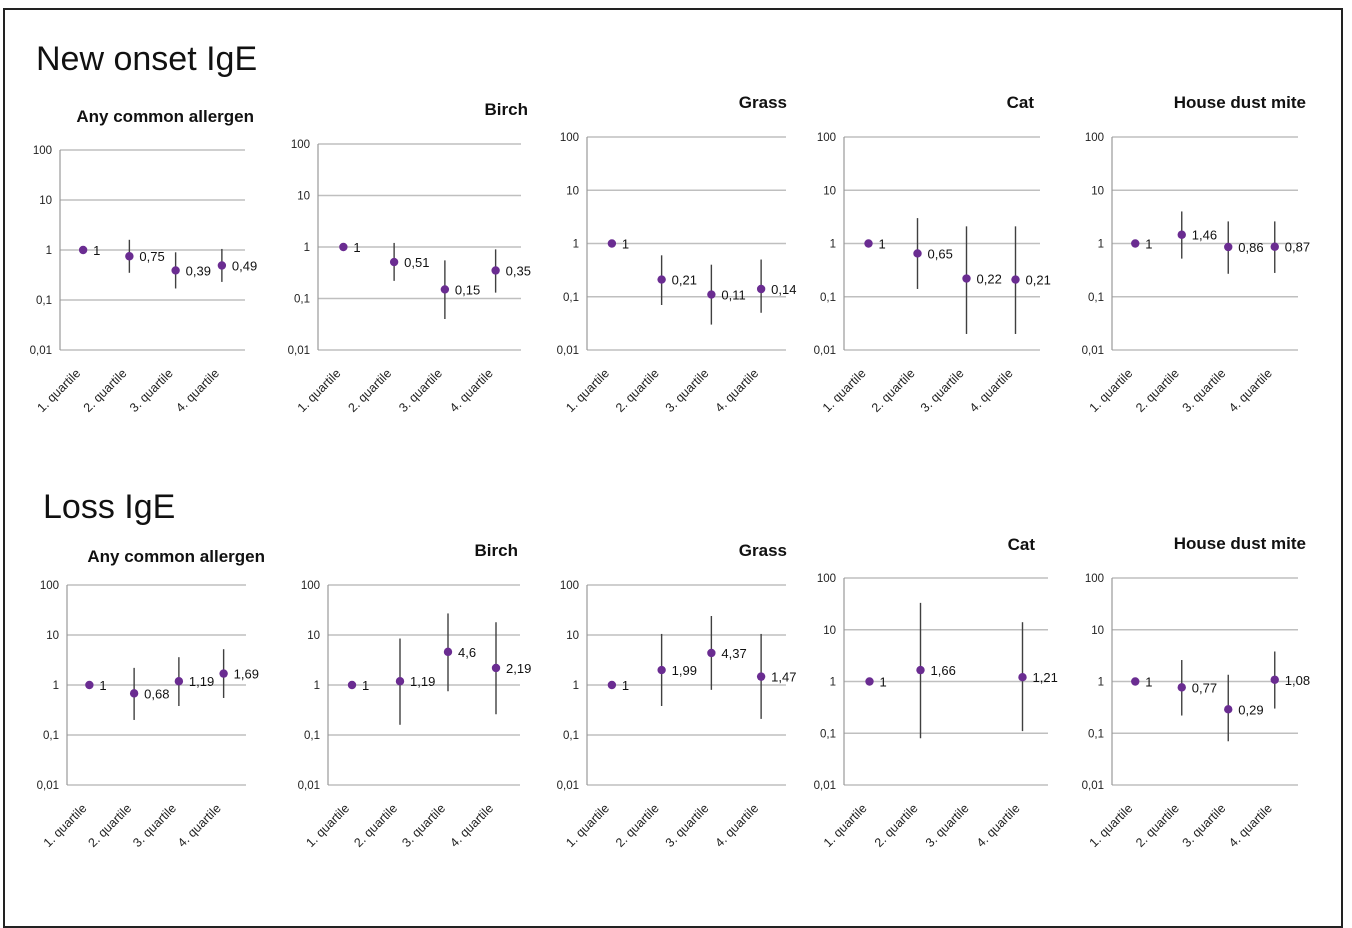 The image size is (1352, 928). What do you see at coordinates (422, 681) in the screenshot?
I see `data-label: 1,19` at bounding box center [422, 681].